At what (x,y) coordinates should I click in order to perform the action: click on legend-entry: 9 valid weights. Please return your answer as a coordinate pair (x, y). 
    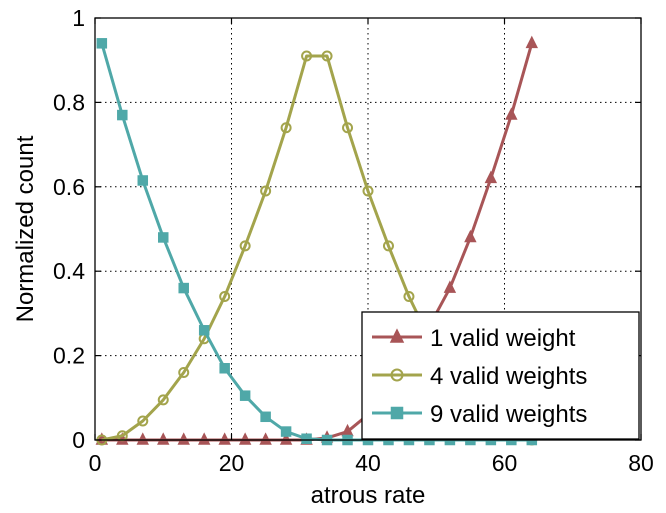
    Looking at the image, I should click on (479, 414).